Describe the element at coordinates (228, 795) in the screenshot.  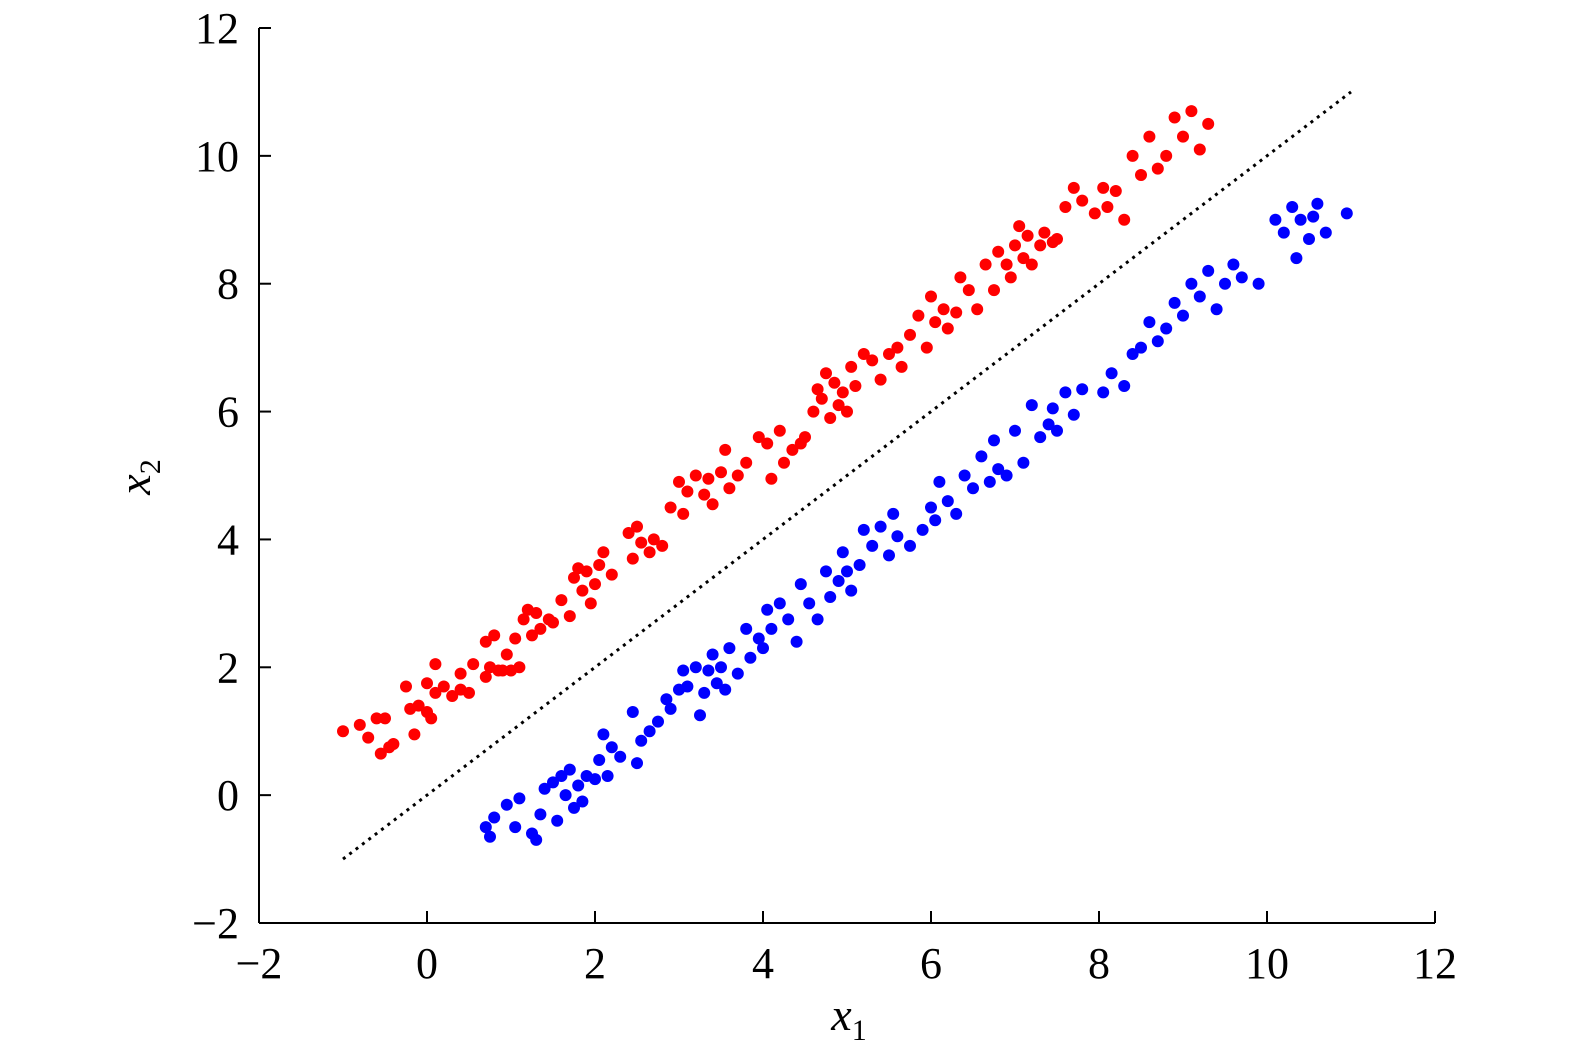
I see `y-tick-label: 0` at that location.